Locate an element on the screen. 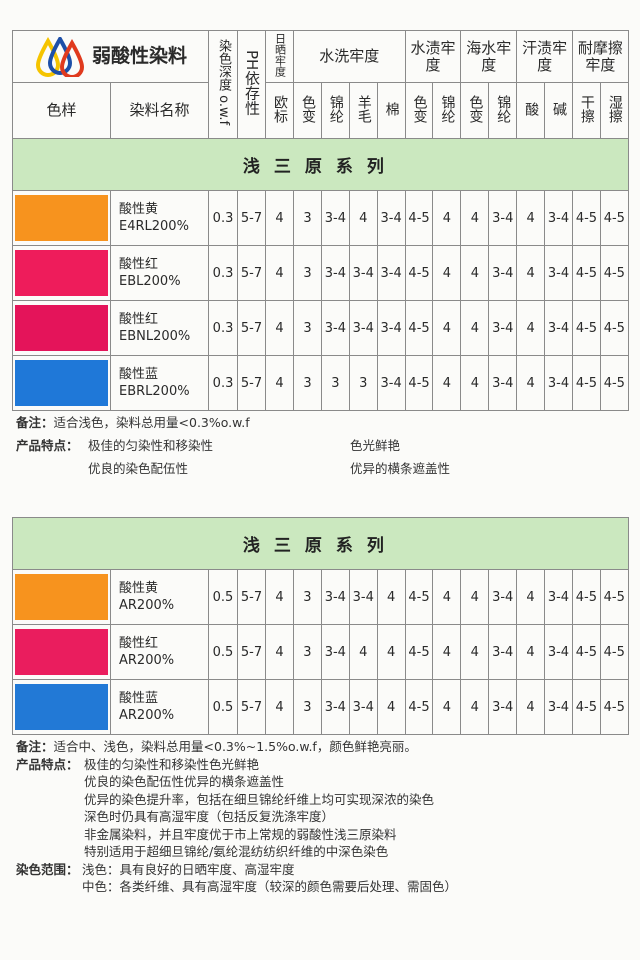  header-sea: 海水牢度 is located at coordinates (489, 56).